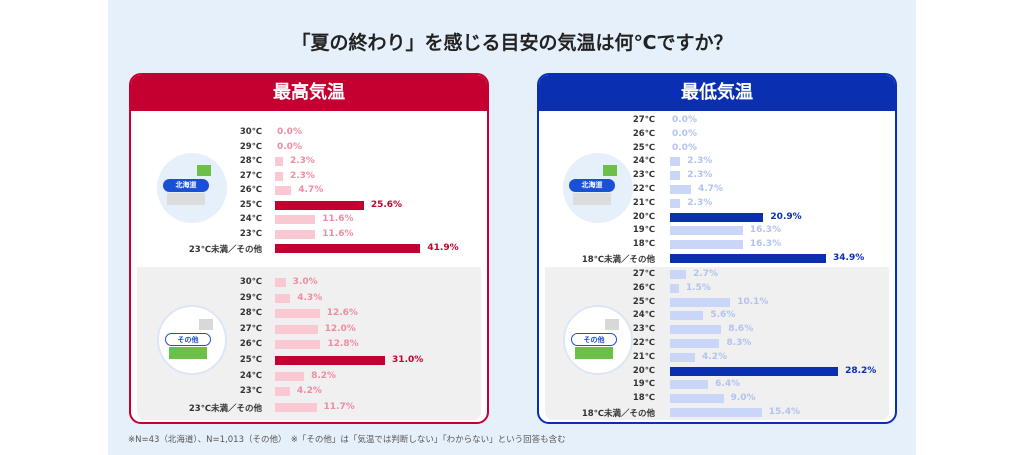  What do you see at coordinates (643, 356) in the screenshot?
I see `category-label: 21℃` at bounding box center [643, 356].